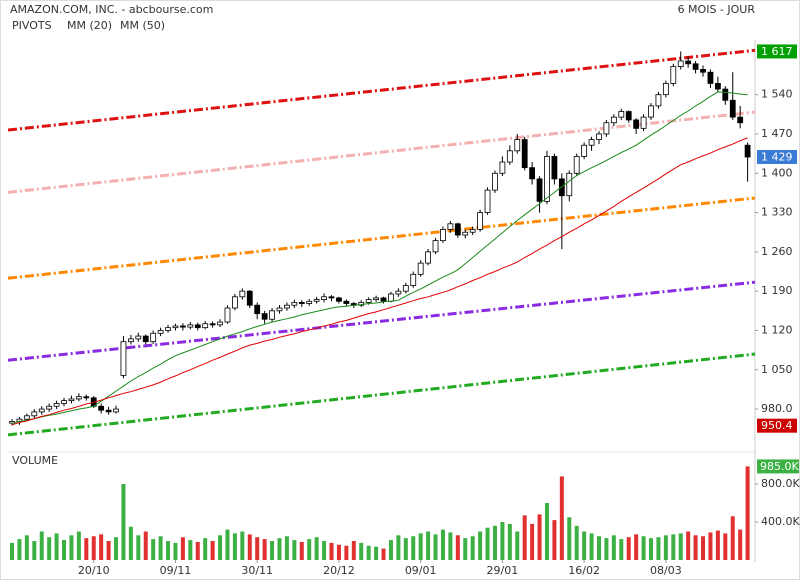  Describe the element at coordinates (176, 570) in the screenshot. I see `x-tick-label: 09/11` at that location.